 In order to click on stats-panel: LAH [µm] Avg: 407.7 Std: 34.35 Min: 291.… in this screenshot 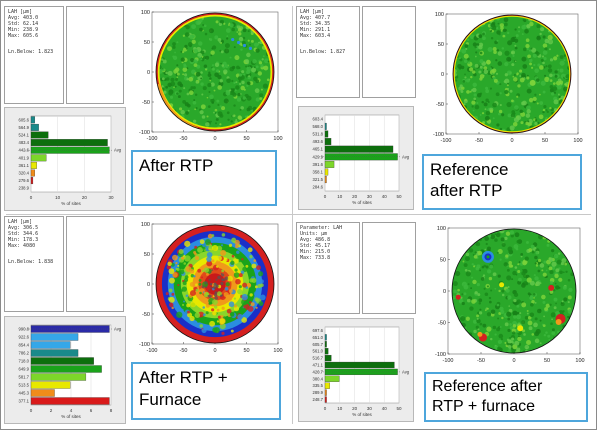, I will do `click(328, 52)`.